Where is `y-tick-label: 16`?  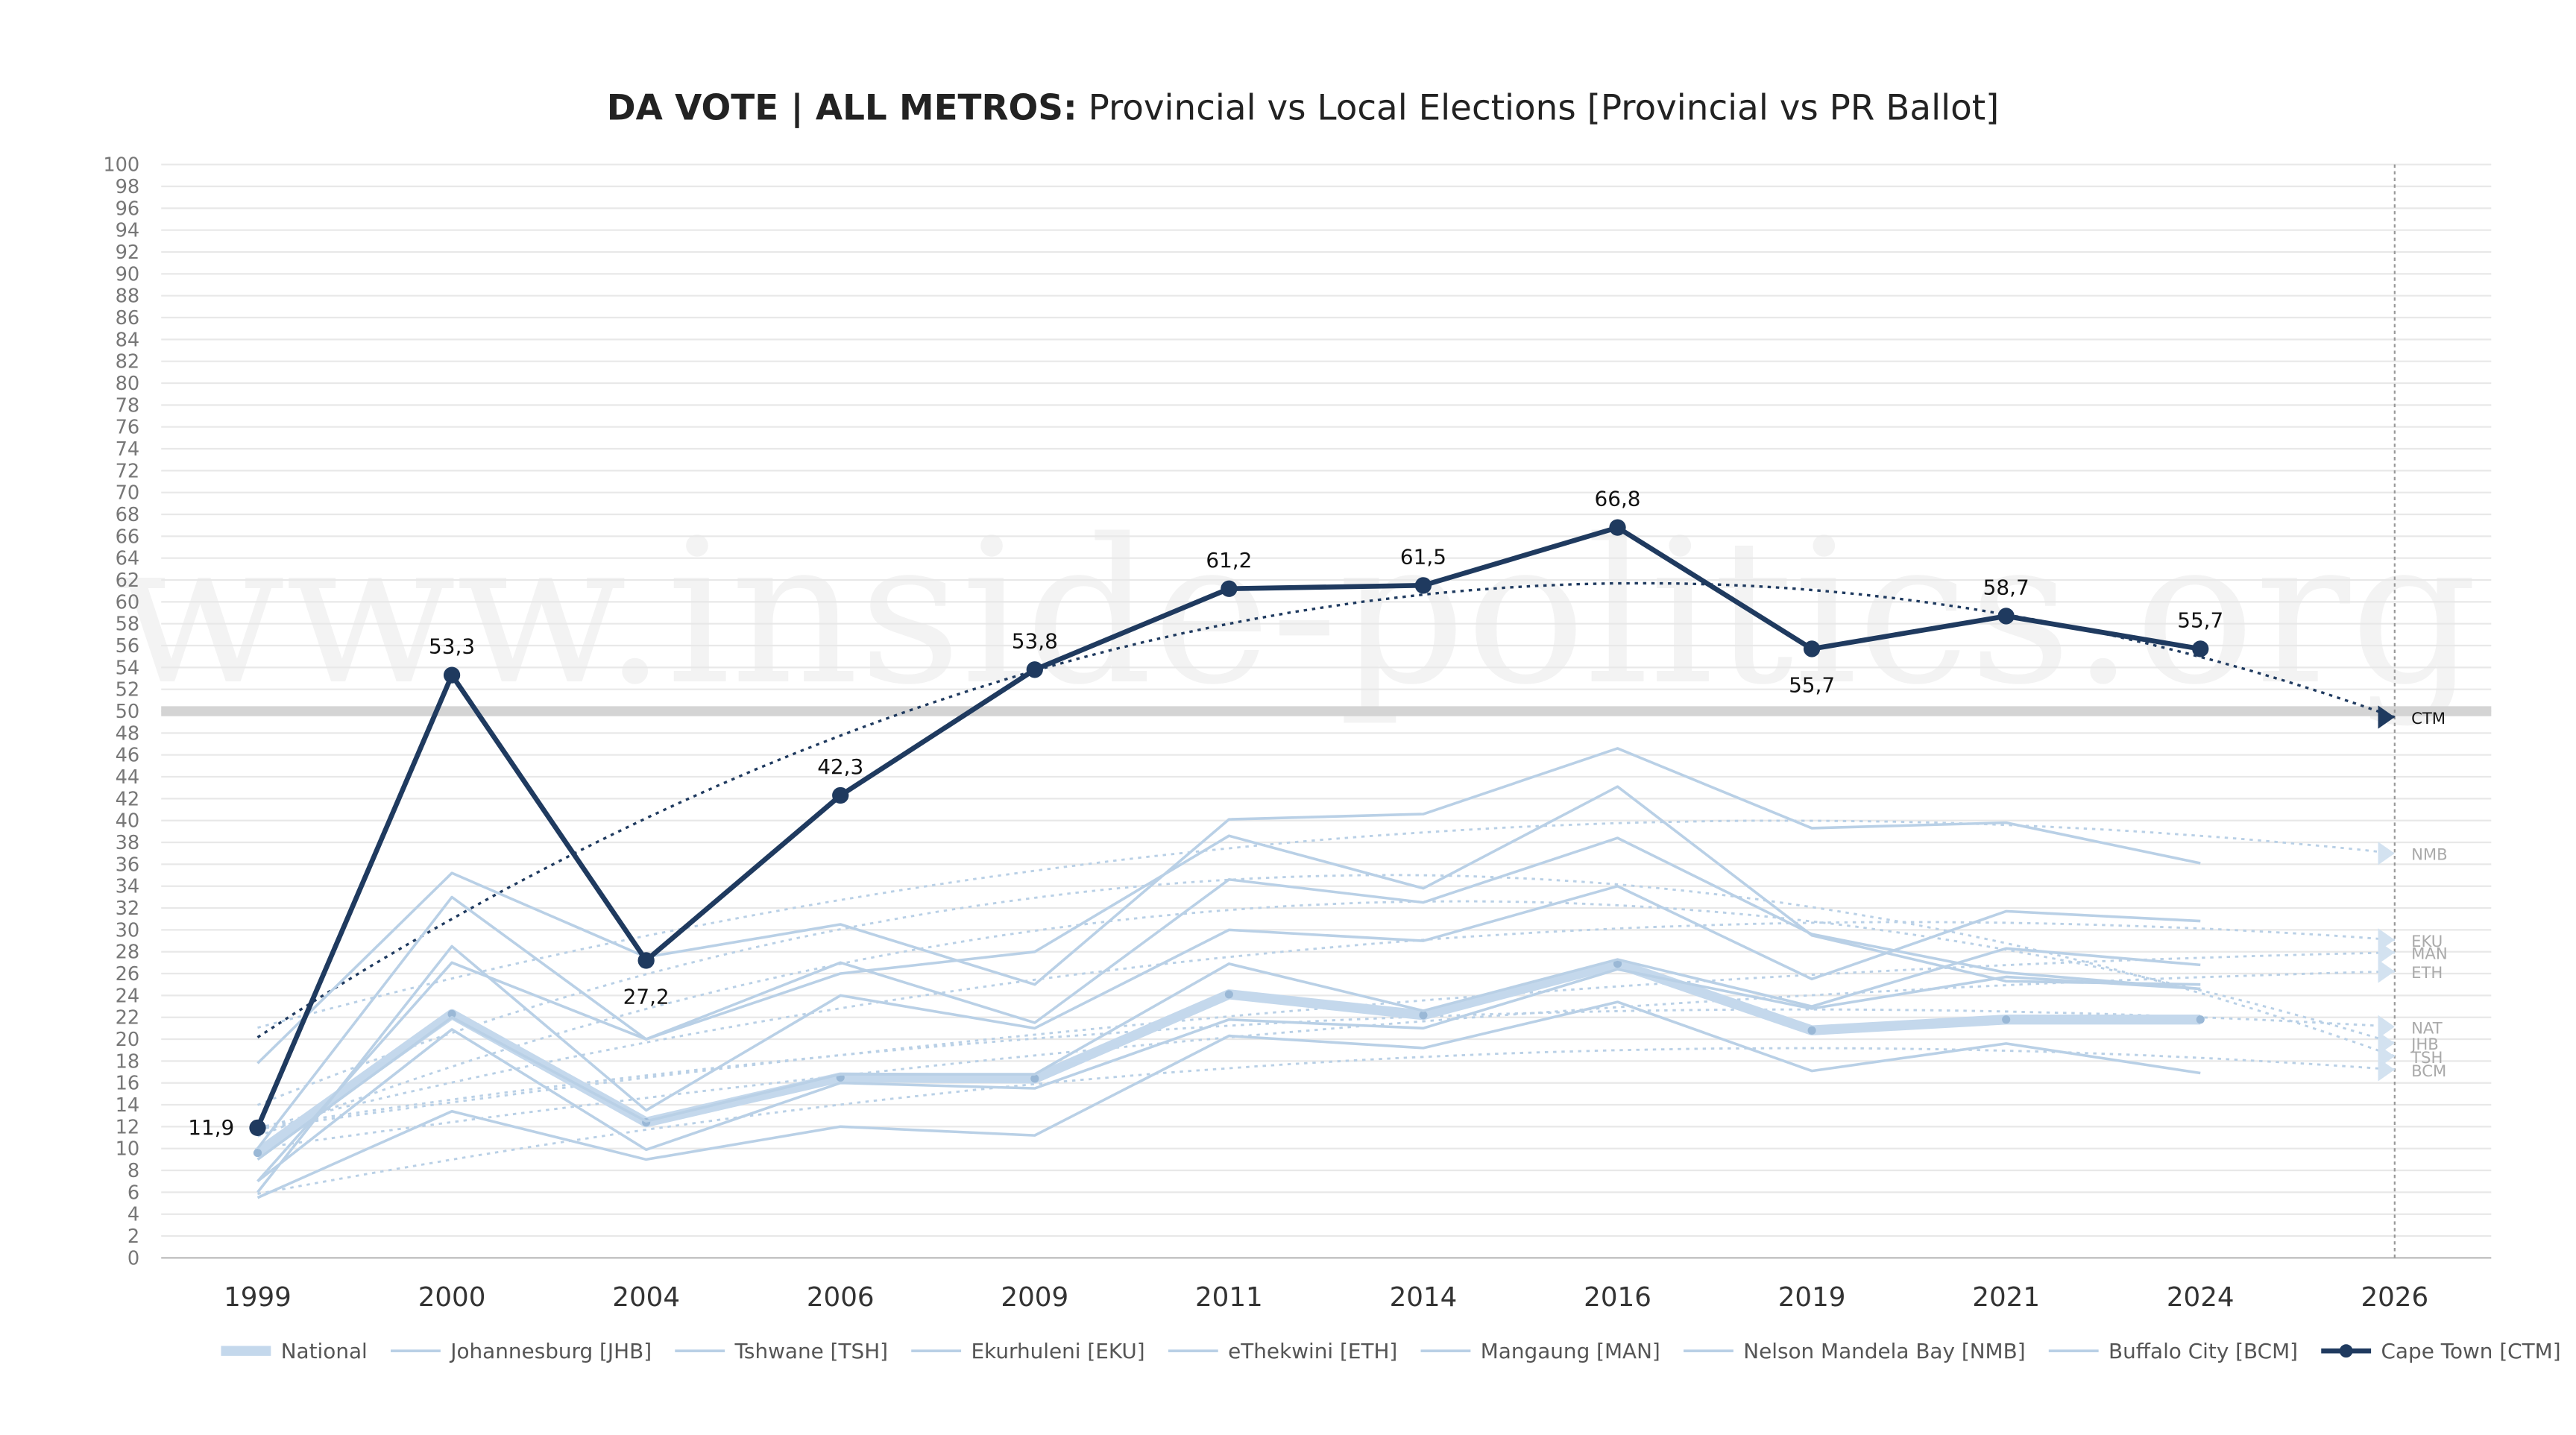
y-tick-label: 16 is located at coordinates (128, 1084).